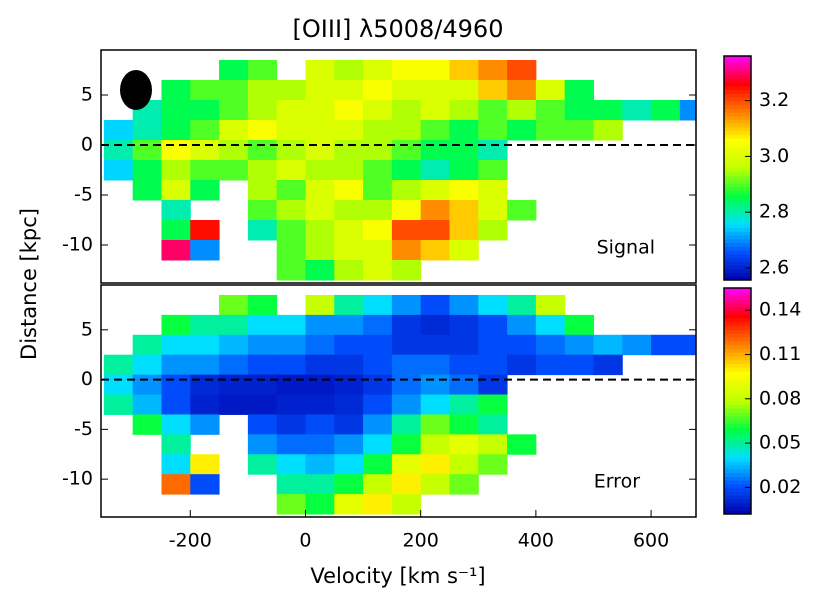 This screenshot has width=830, height=605. Describe the element at coordinates (780, 310) in the screenshot. I see `colorbar-tick-label: 0.14` at that location.